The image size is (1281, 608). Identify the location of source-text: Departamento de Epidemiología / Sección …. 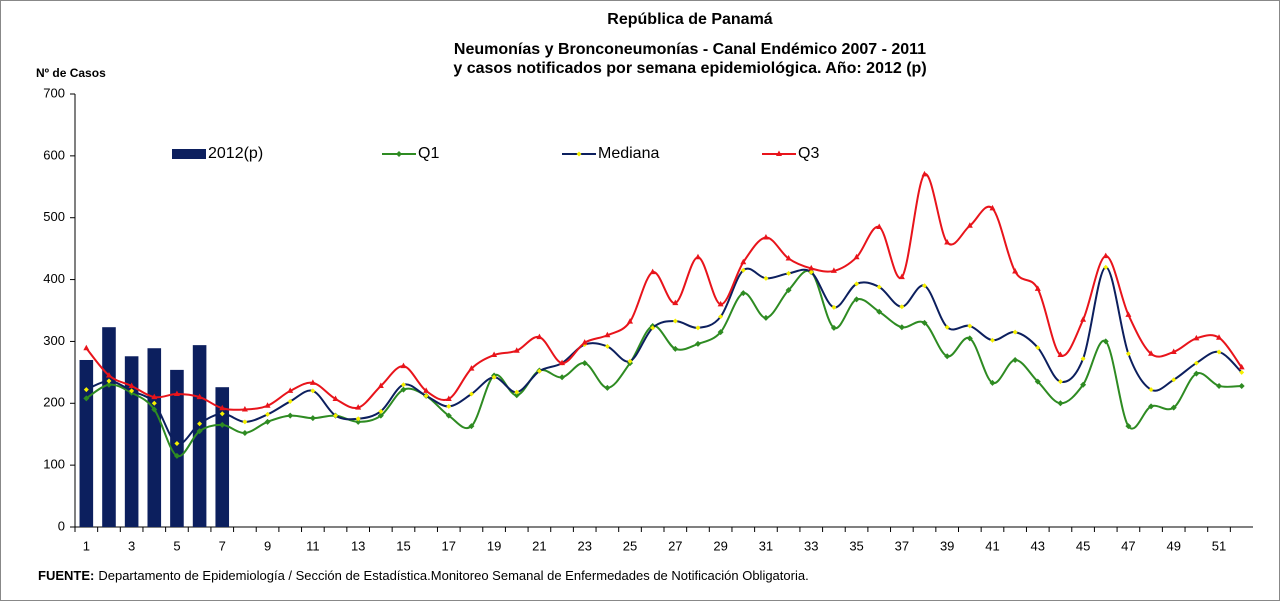
(453, 575).